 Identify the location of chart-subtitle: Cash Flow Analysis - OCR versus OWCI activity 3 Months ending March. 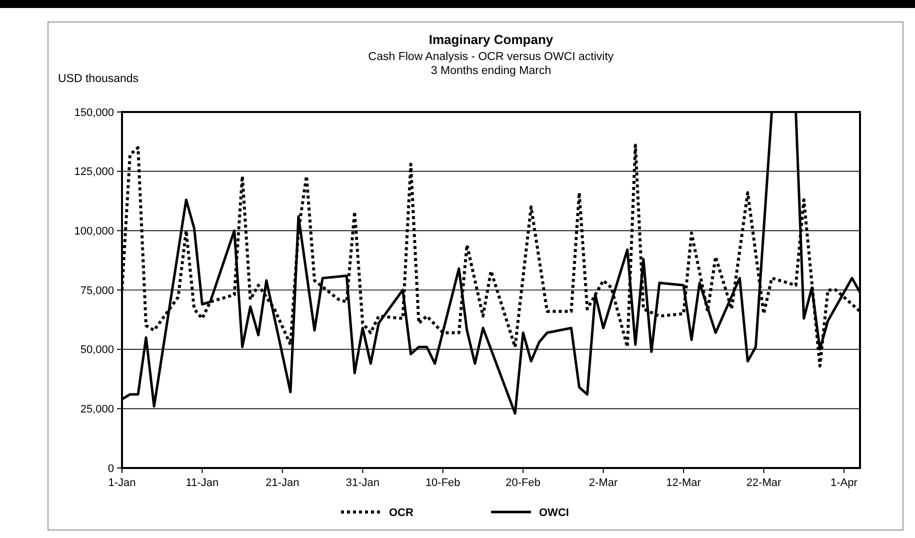
(491, 64).